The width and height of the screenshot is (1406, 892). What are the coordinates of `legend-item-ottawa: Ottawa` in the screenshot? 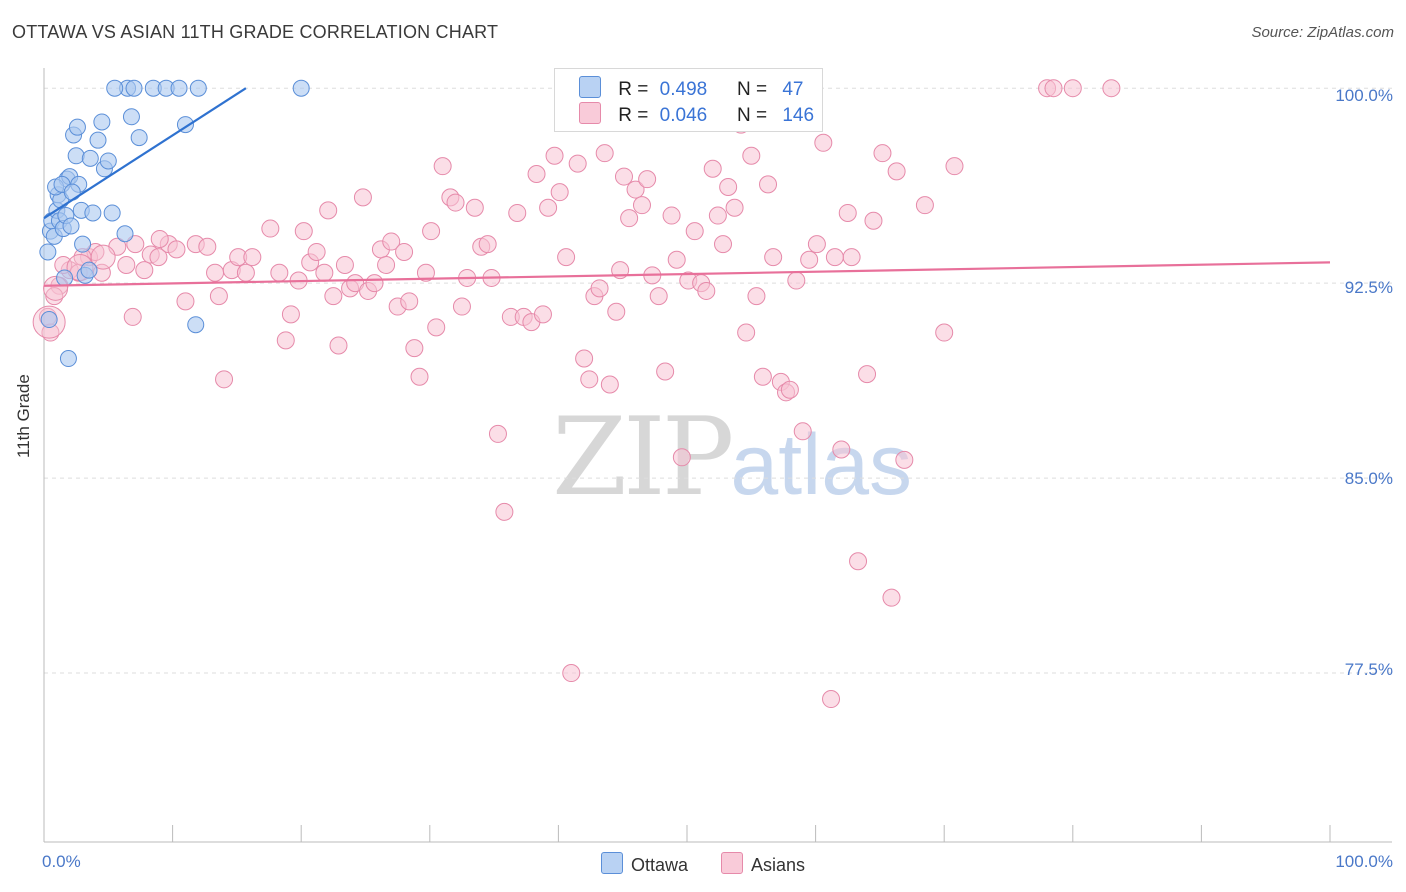 It's located at (644, 864).